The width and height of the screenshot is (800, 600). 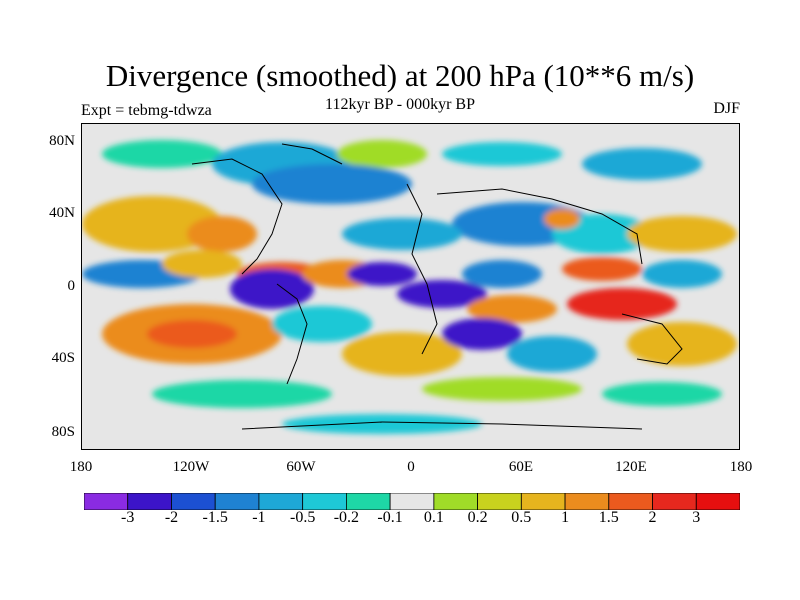 What do you see at coordinates (303, 517) in the screenshot?
I see `colorbar-label: -0.5` at bounding box center [303, 517].